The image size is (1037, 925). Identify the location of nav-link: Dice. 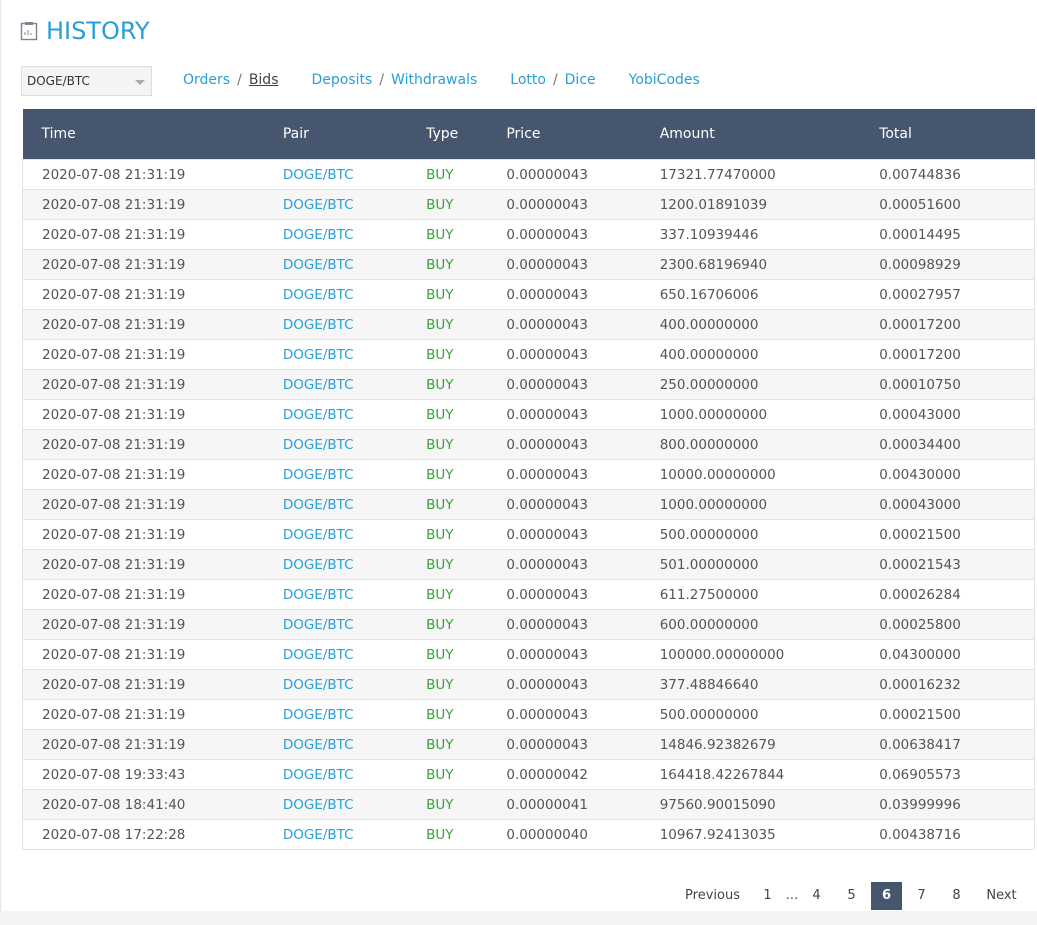
(580, 80).